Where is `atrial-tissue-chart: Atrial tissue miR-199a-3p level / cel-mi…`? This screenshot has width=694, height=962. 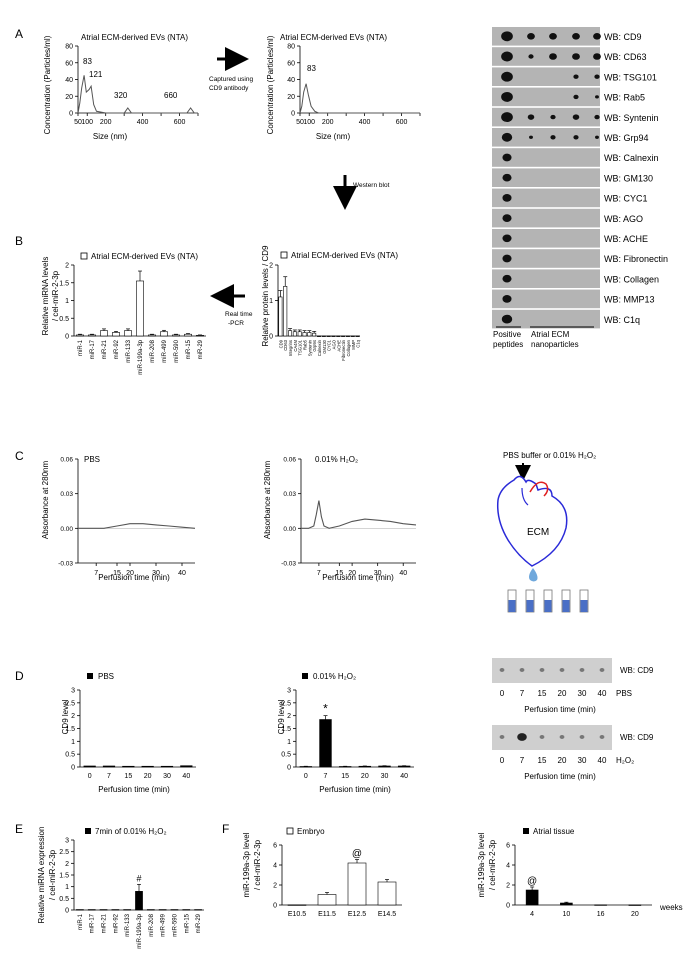 atrial-tissue-chart: Atrial tissue miR-199a-3p level / cel-mi… is located at coordinates (580, 872).